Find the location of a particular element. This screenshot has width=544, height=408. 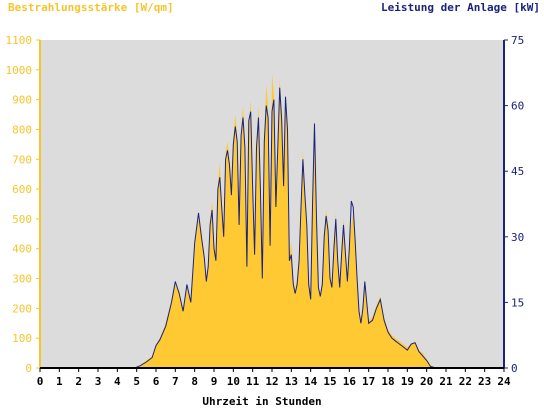

x-tick-label: 0 is located at coordinates (40, 381).